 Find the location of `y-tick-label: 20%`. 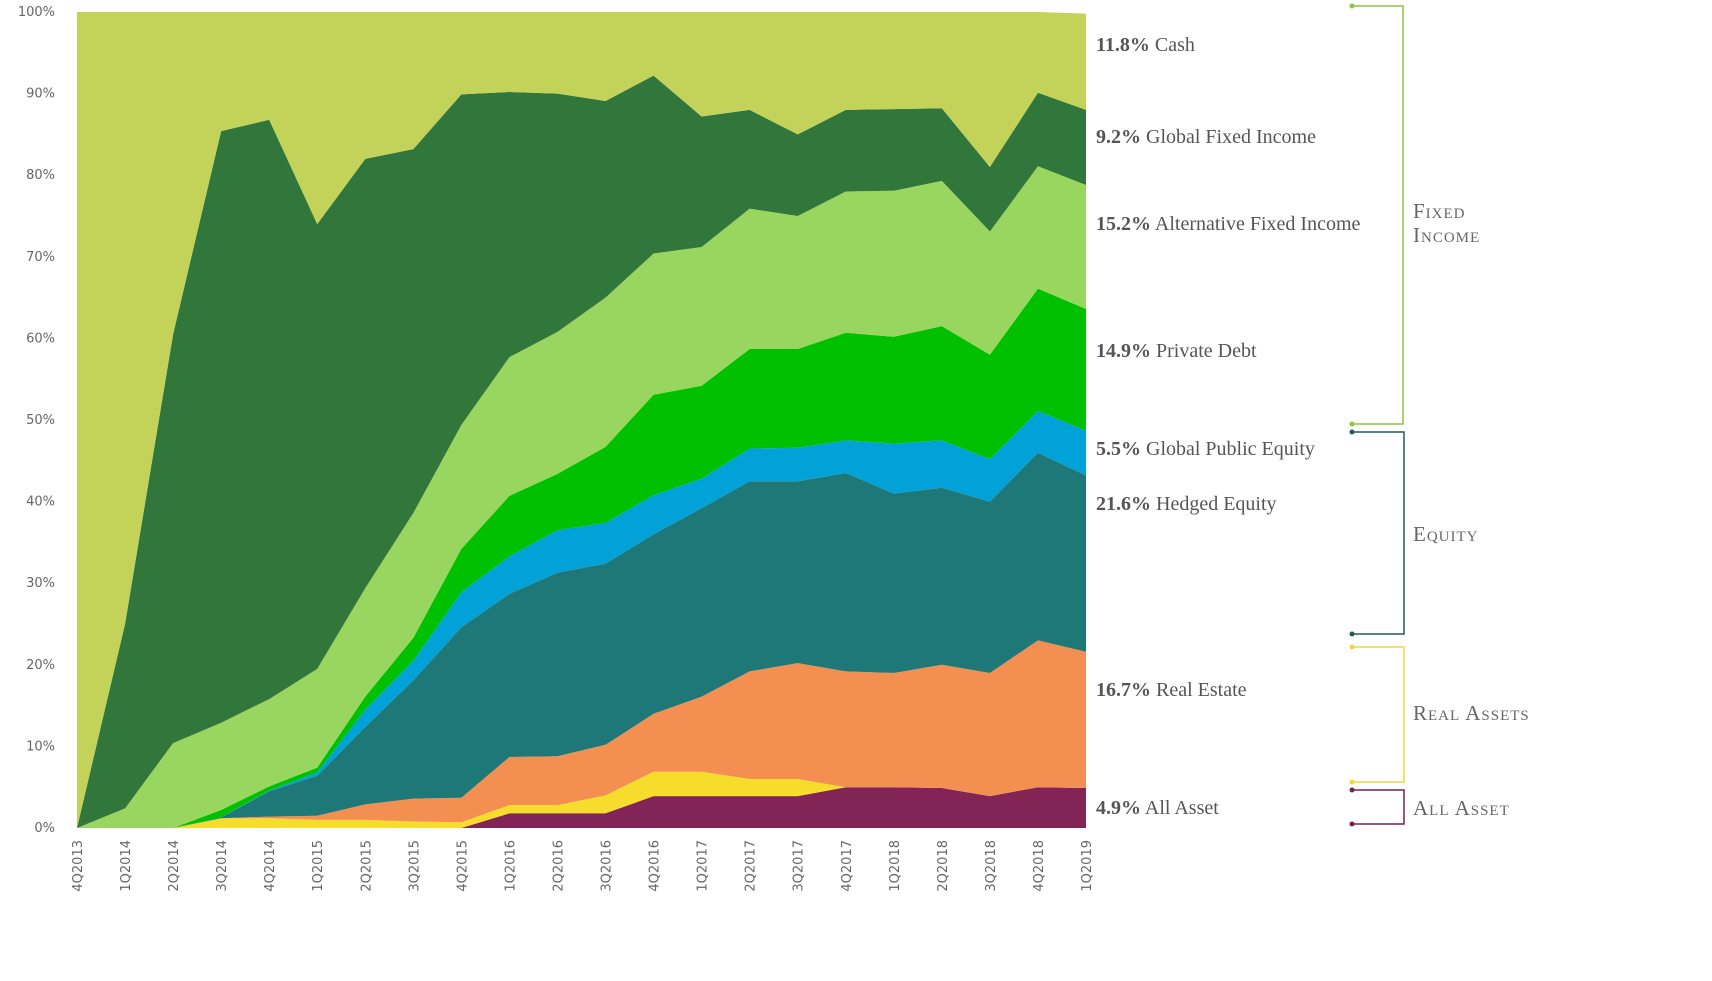

y-tick-label: 20% is located at coordinates (40, 665).